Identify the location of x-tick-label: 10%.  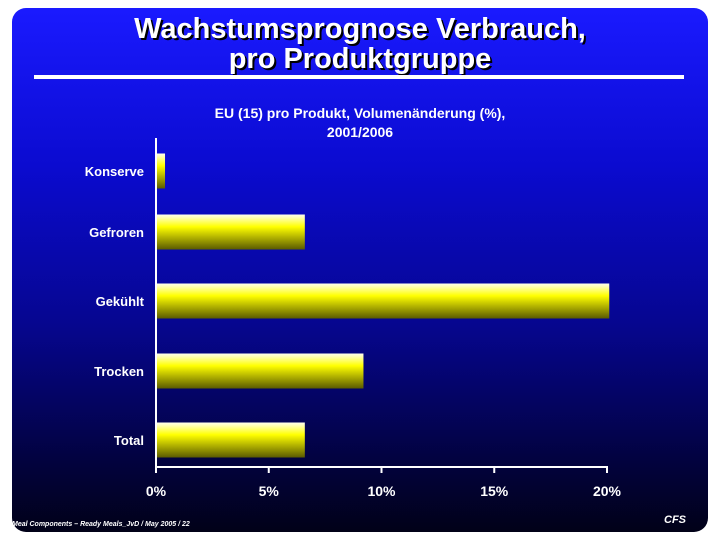
(381, 491).